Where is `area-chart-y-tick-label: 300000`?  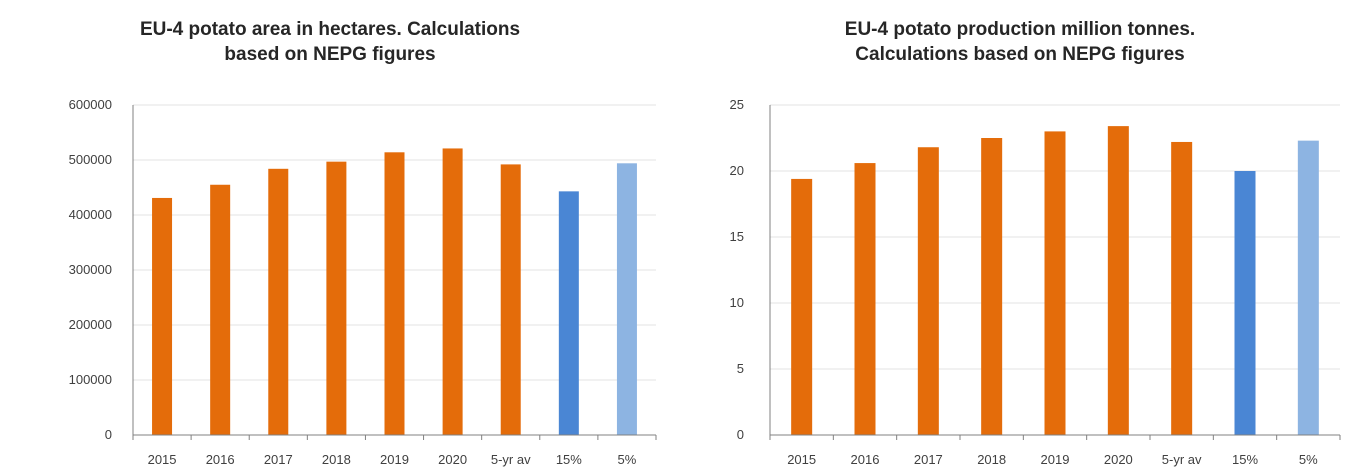
area-chart-y-tick-label: 300000 is located at coordinates (90, 269).